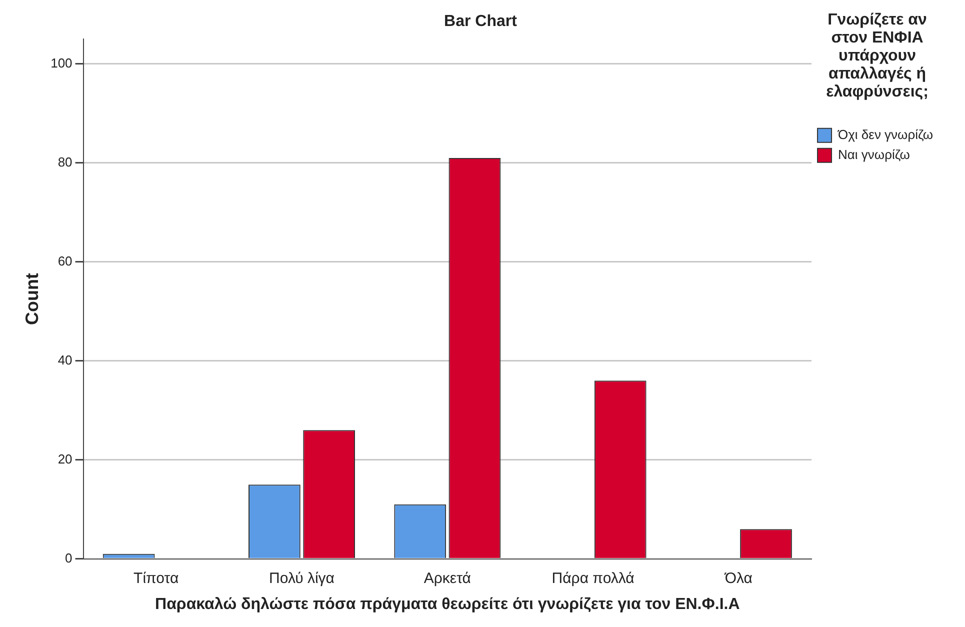 The width and height of the screenshot is (965, 627). I want to click on x-tick-label: Αρκετά, so click(448, 578).